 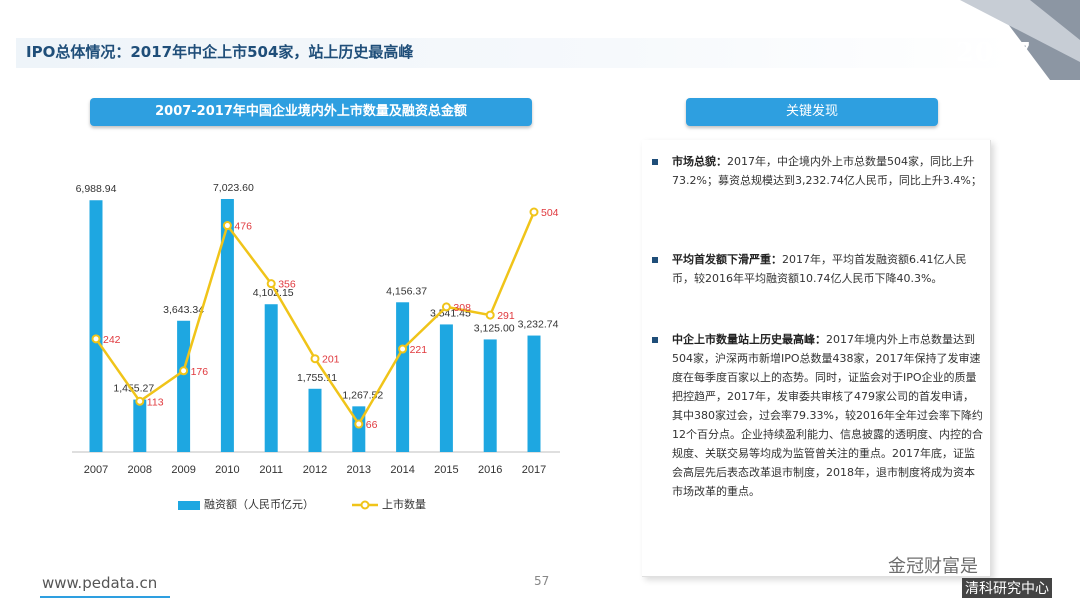 I want to click on legend-line-label: 上市数量, so click(x=404, y=504).